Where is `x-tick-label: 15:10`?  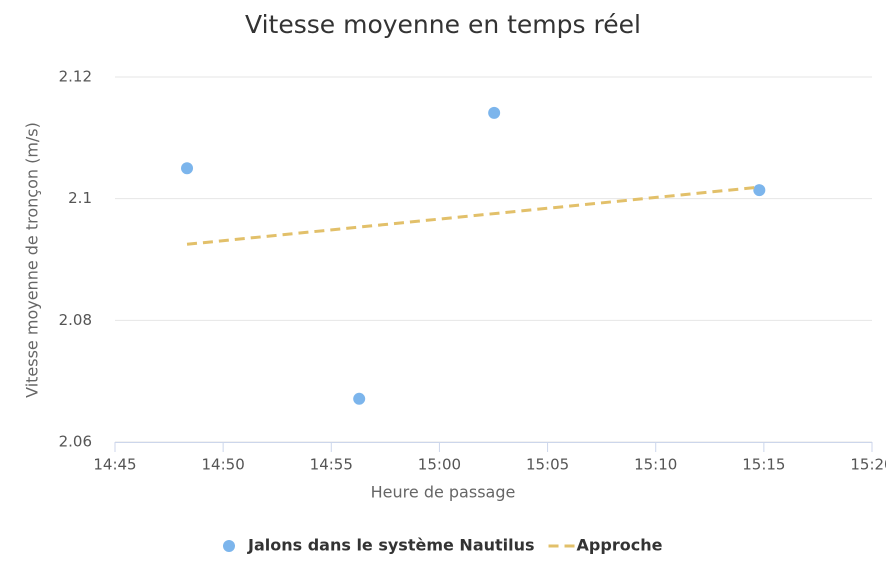
x-tick-label: 15:10 is located at coordinates (655, 465).